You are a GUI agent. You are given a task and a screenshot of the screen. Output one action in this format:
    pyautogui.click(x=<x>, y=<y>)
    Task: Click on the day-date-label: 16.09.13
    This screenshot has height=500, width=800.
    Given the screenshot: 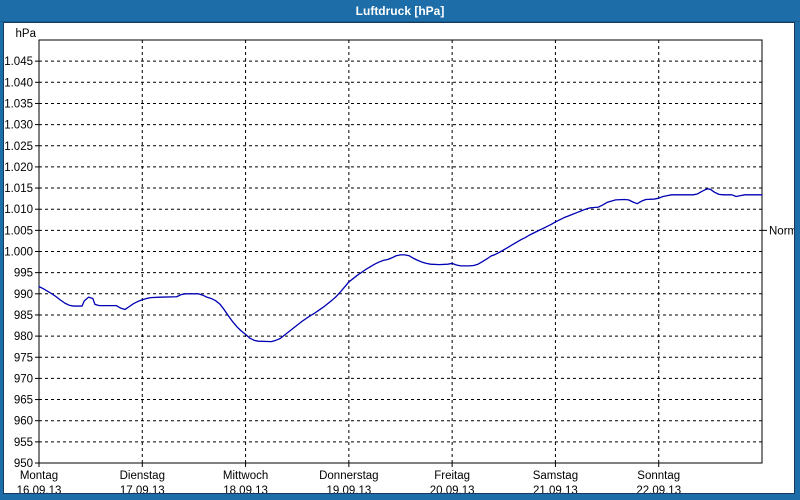 What is the action you would take?
    pyautogui.click(x=39, y=489)
    